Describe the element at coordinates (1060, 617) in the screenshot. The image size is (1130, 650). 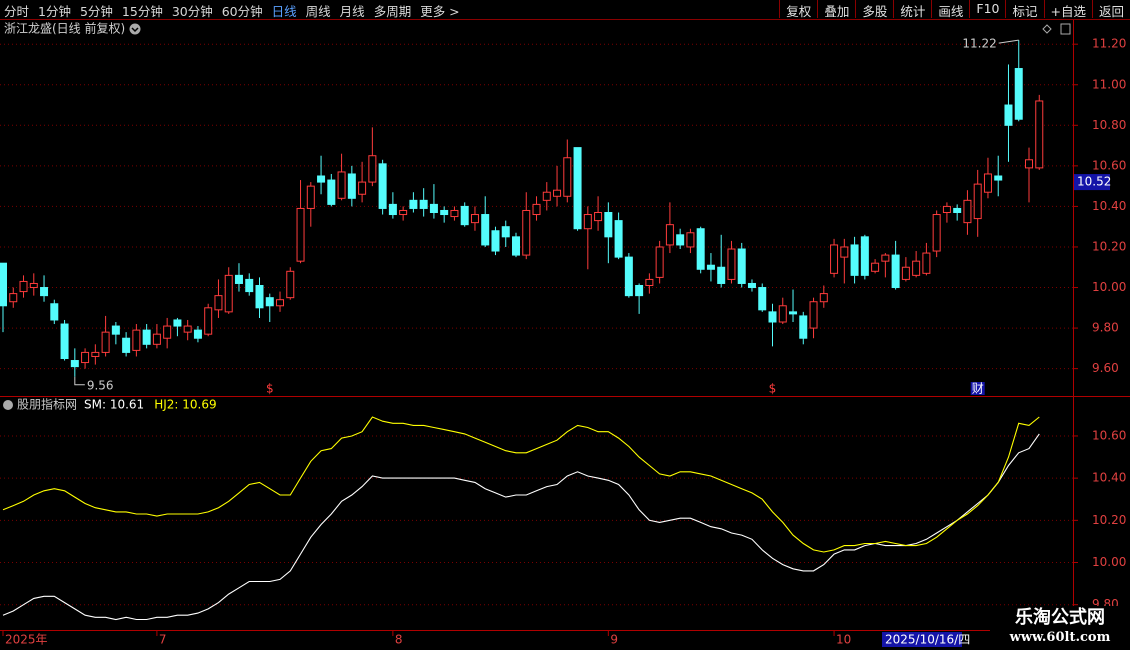
I see `watermark-name: 乐淘公式网` at that location.